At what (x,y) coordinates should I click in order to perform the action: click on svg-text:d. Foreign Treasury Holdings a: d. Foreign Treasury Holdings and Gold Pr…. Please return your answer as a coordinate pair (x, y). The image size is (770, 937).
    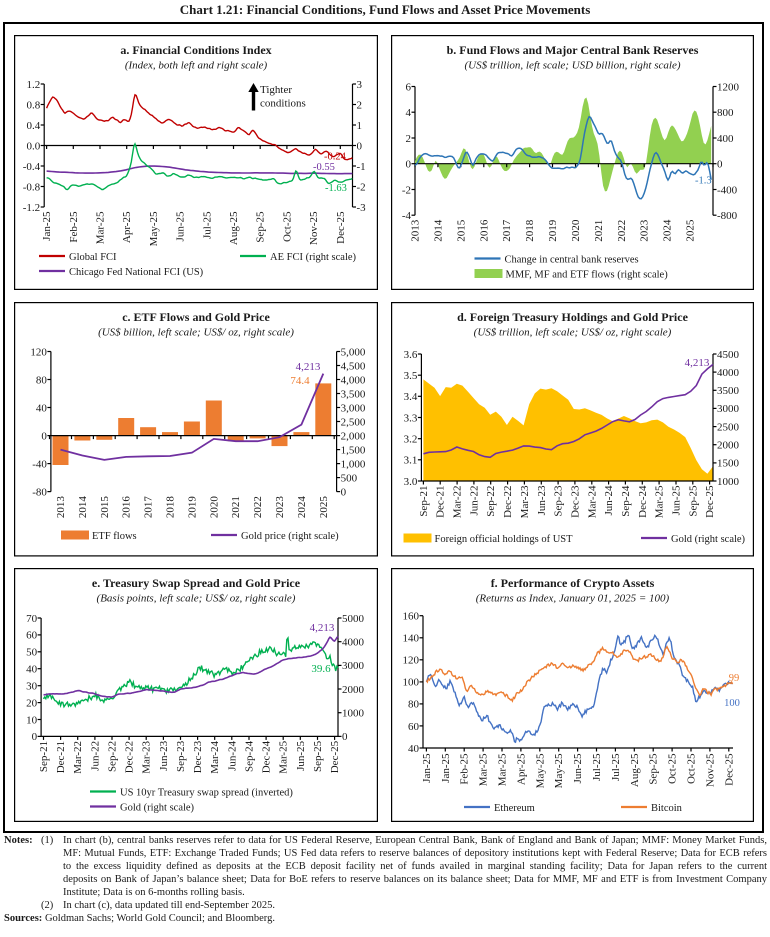
    Looking at the image, I should click on (572, 317).